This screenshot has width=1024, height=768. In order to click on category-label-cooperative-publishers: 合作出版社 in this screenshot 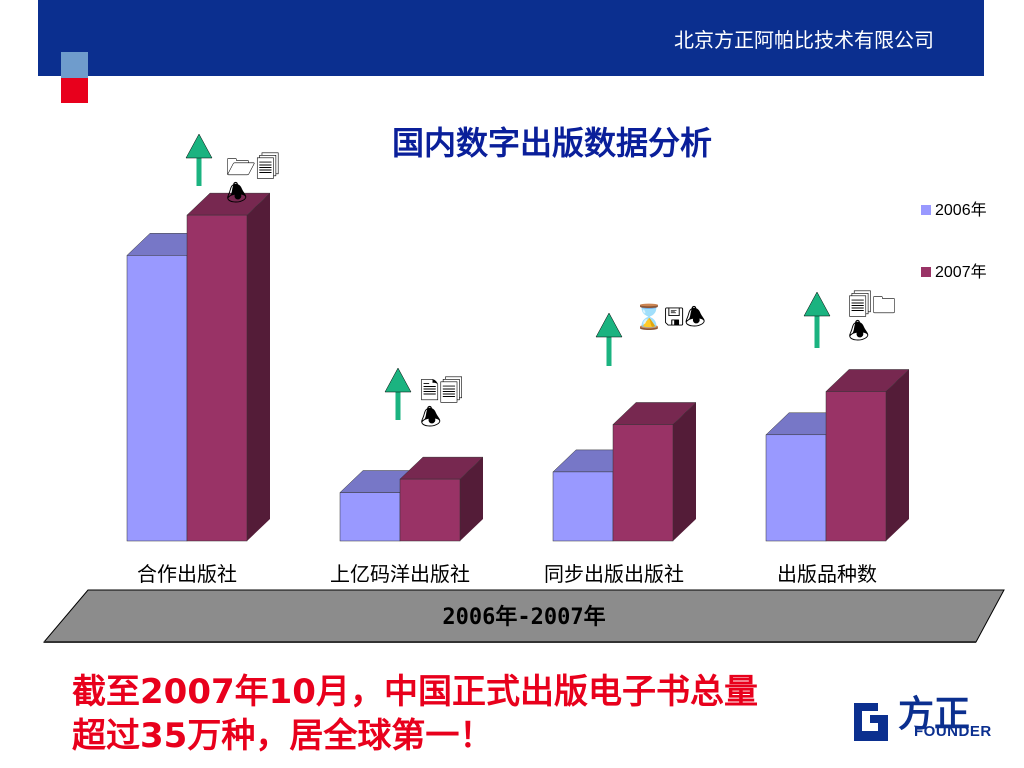, I will do `click(187, 574)`.